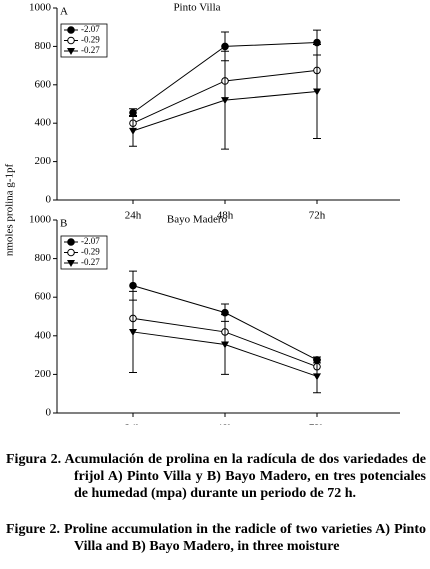  What do you see at coordinates (197, 220) in the screenshot?
I see `chart-title: Bayo Madero` at bounding box center [197, 220].